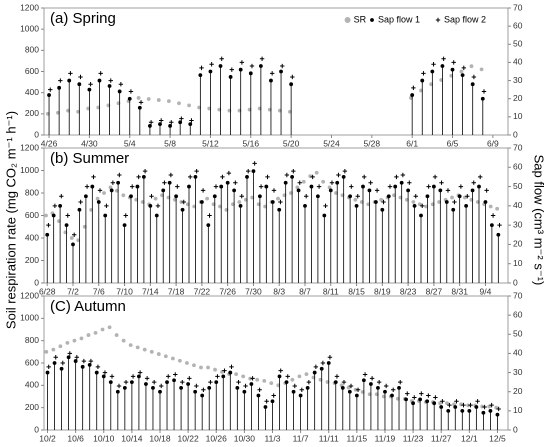  What do you see at coordinates (32, 260) in the screenshot?
I see `y-tick-label: 200` at bounding box center [32, 260].